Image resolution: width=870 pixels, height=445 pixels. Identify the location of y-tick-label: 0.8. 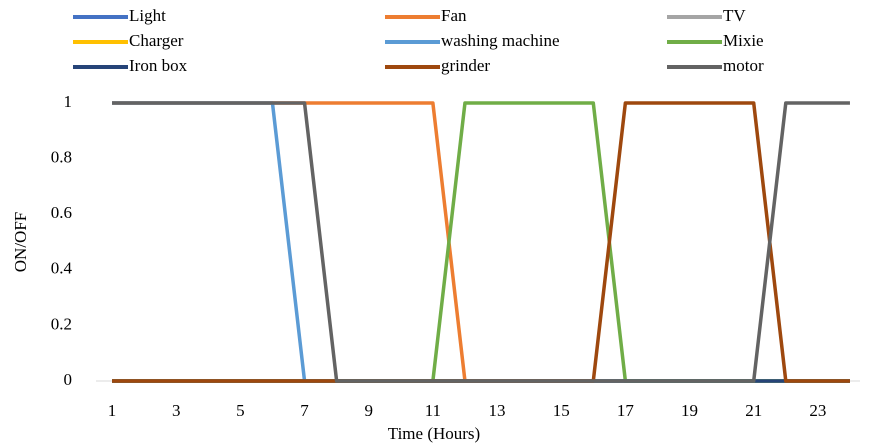
(61, 157).